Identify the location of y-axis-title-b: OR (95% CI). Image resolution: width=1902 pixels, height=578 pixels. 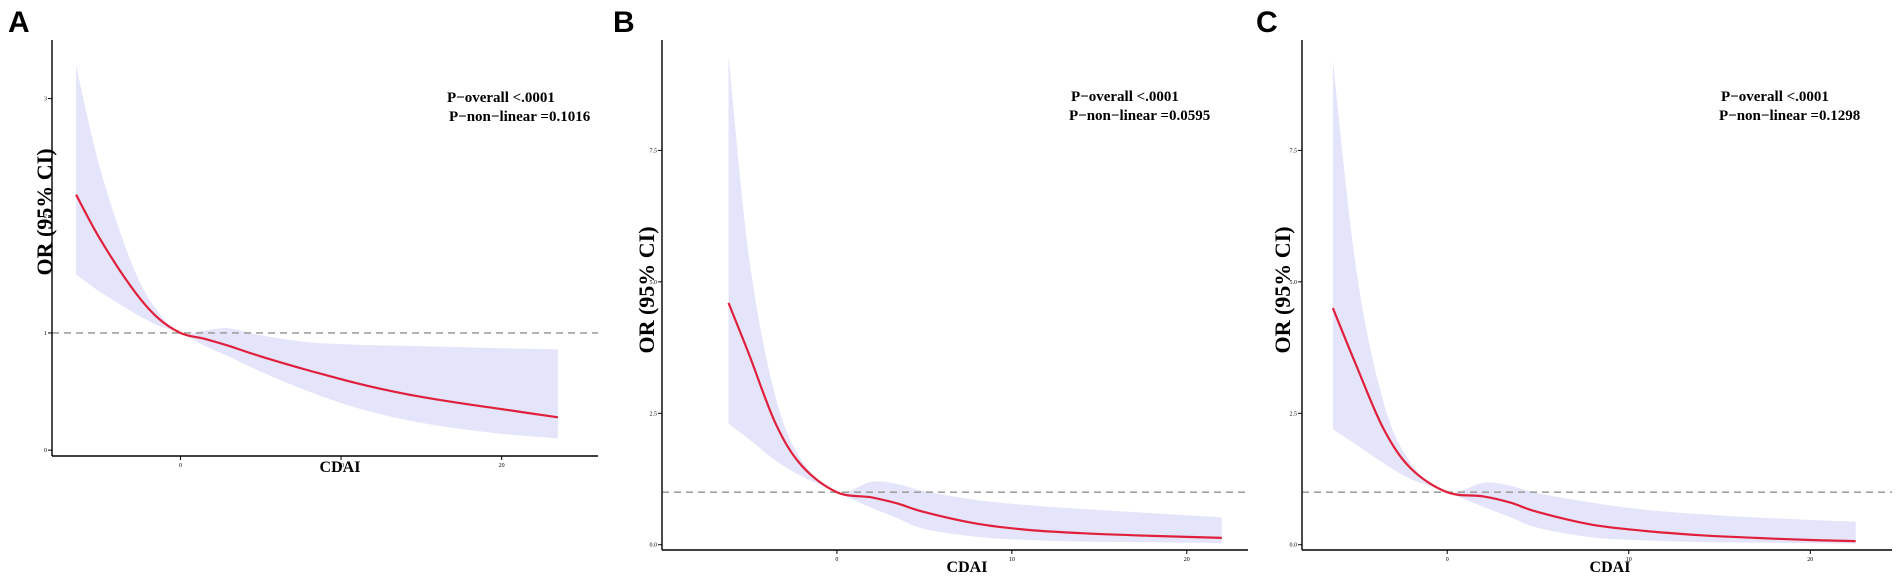
(646, 289).